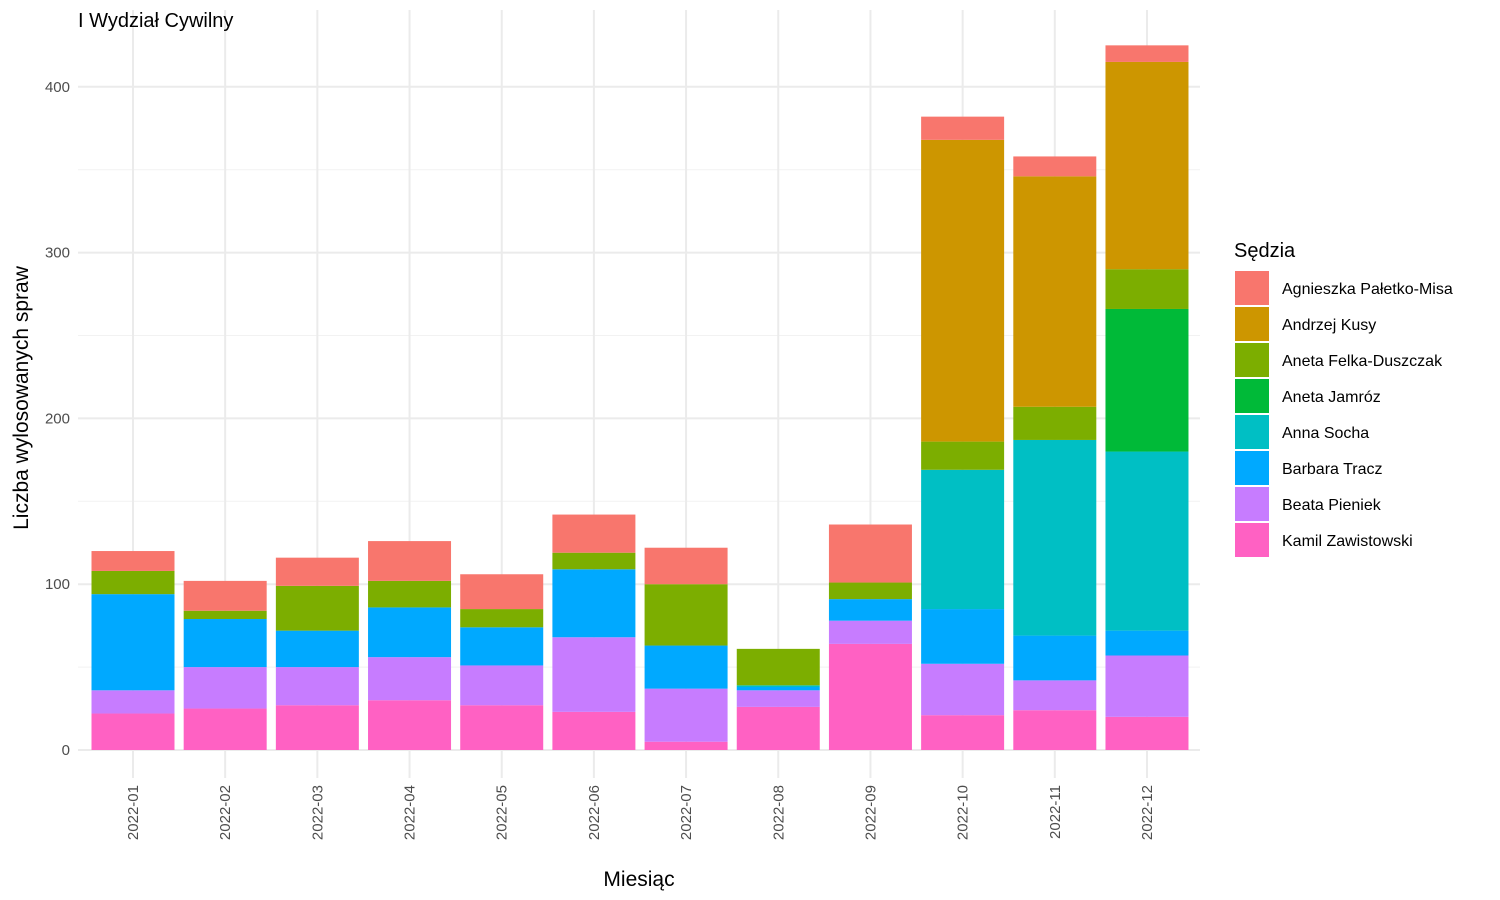 The image size is (1500, 900). I want to click on x-tick-label: 2022-01, so click(133, 812).